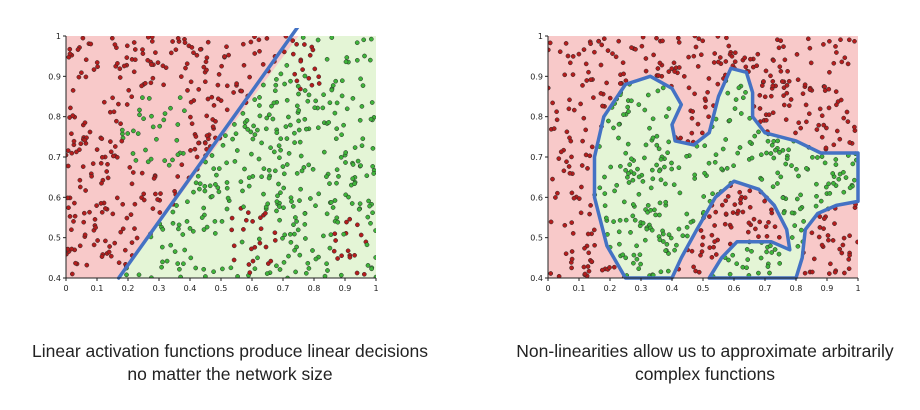  Describe the element at coordinates (796, 288) in the screenshot. I see `x-tick-label: 0.8` at that location.